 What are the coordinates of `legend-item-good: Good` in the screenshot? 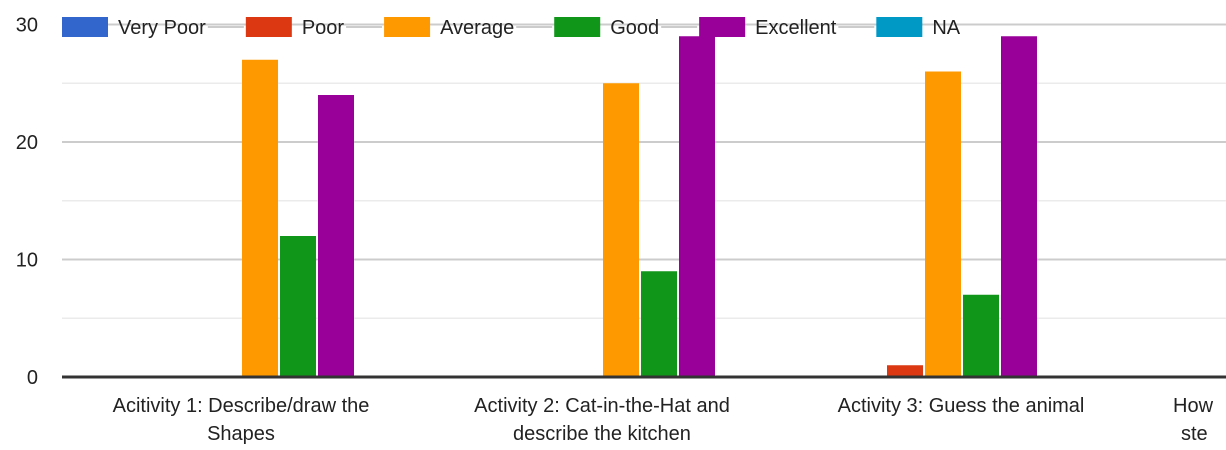 It's located at (626, 28).